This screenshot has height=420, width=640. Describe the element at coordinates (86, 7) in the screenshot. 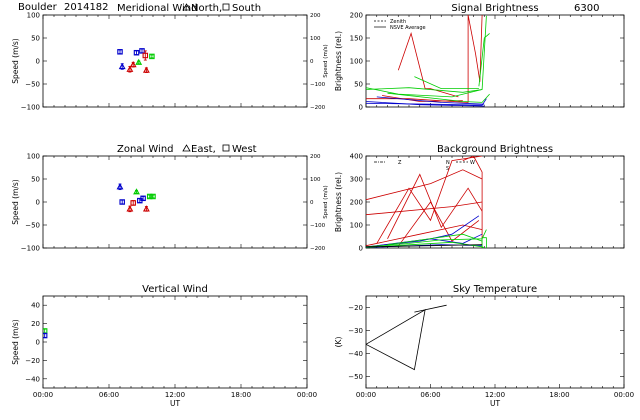

I see `date-code: 2014182` at that location.